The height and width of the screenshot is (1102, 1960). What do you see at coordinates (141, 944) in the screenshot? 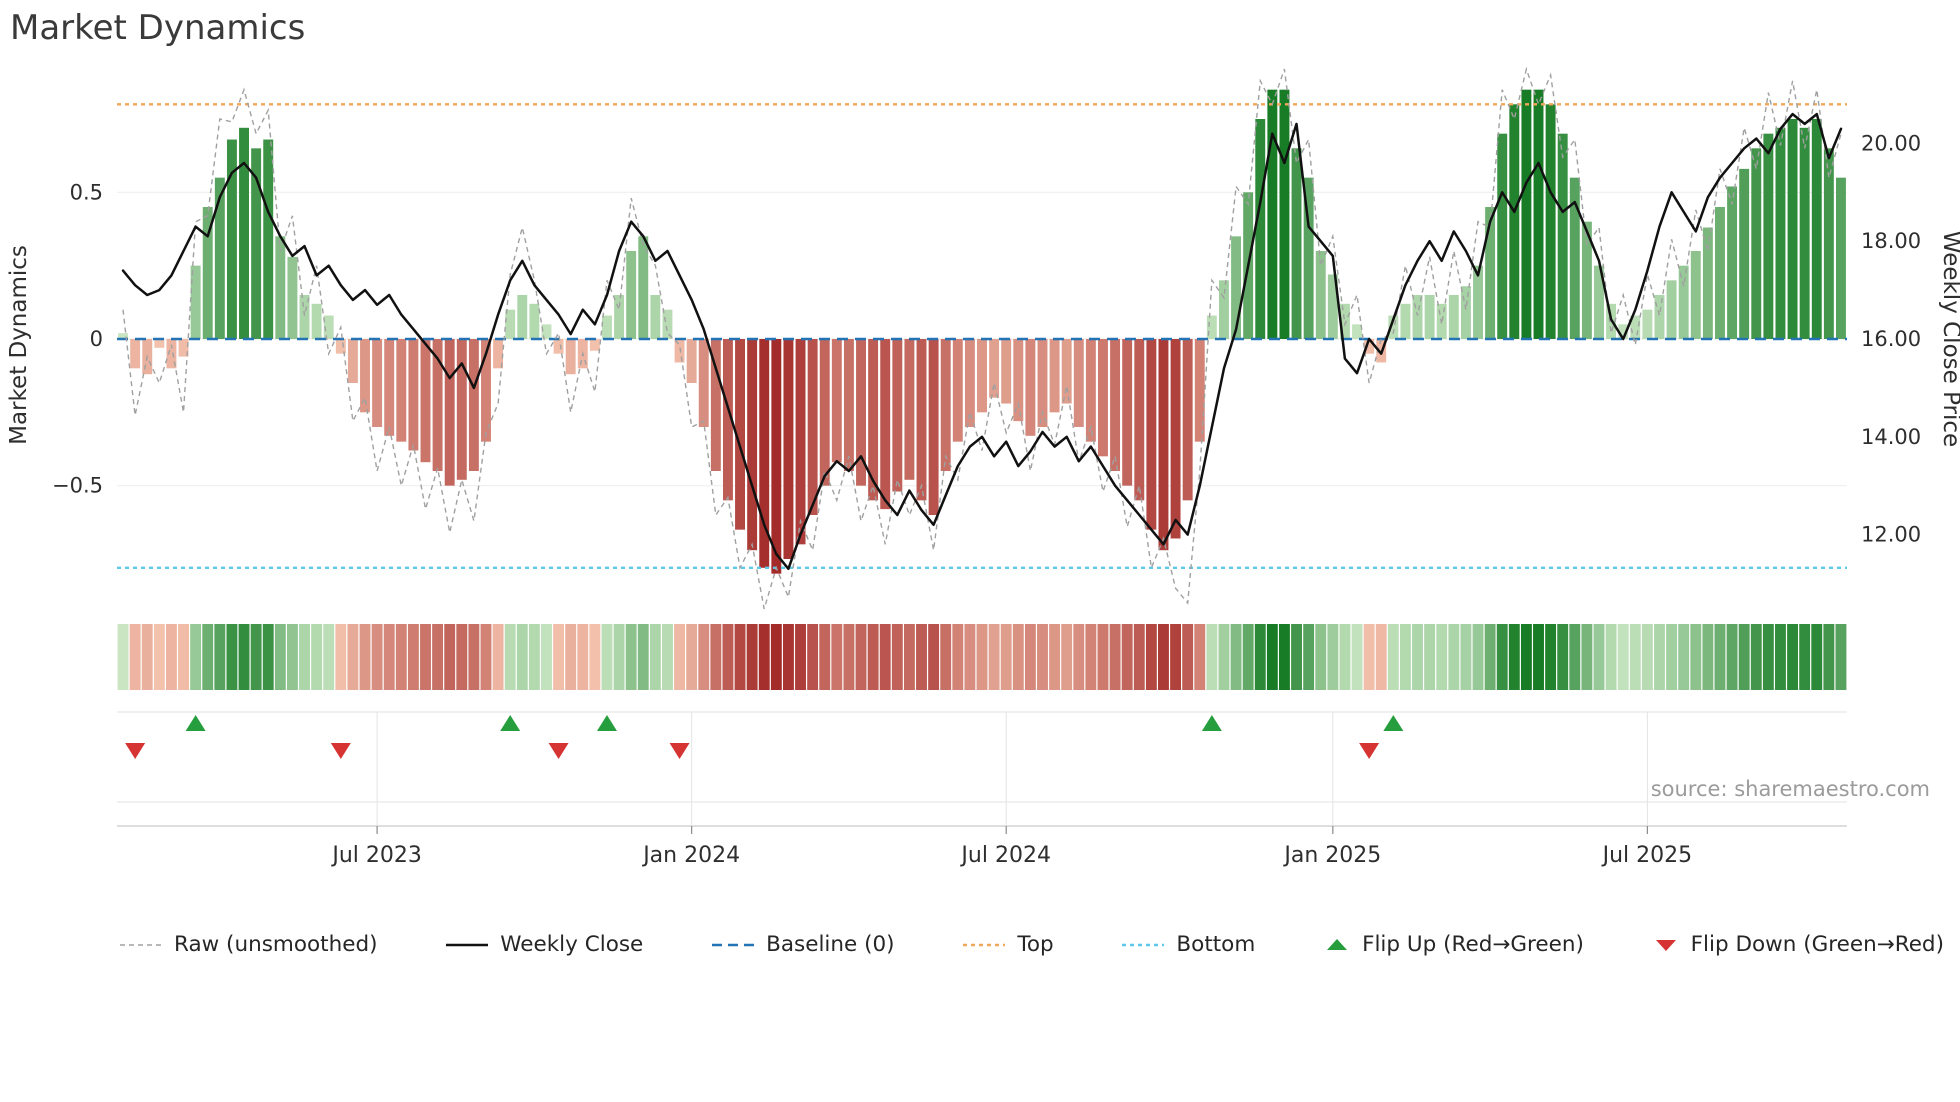
I see `raw-dashed-line-icon` at bounding box center [141, 944].